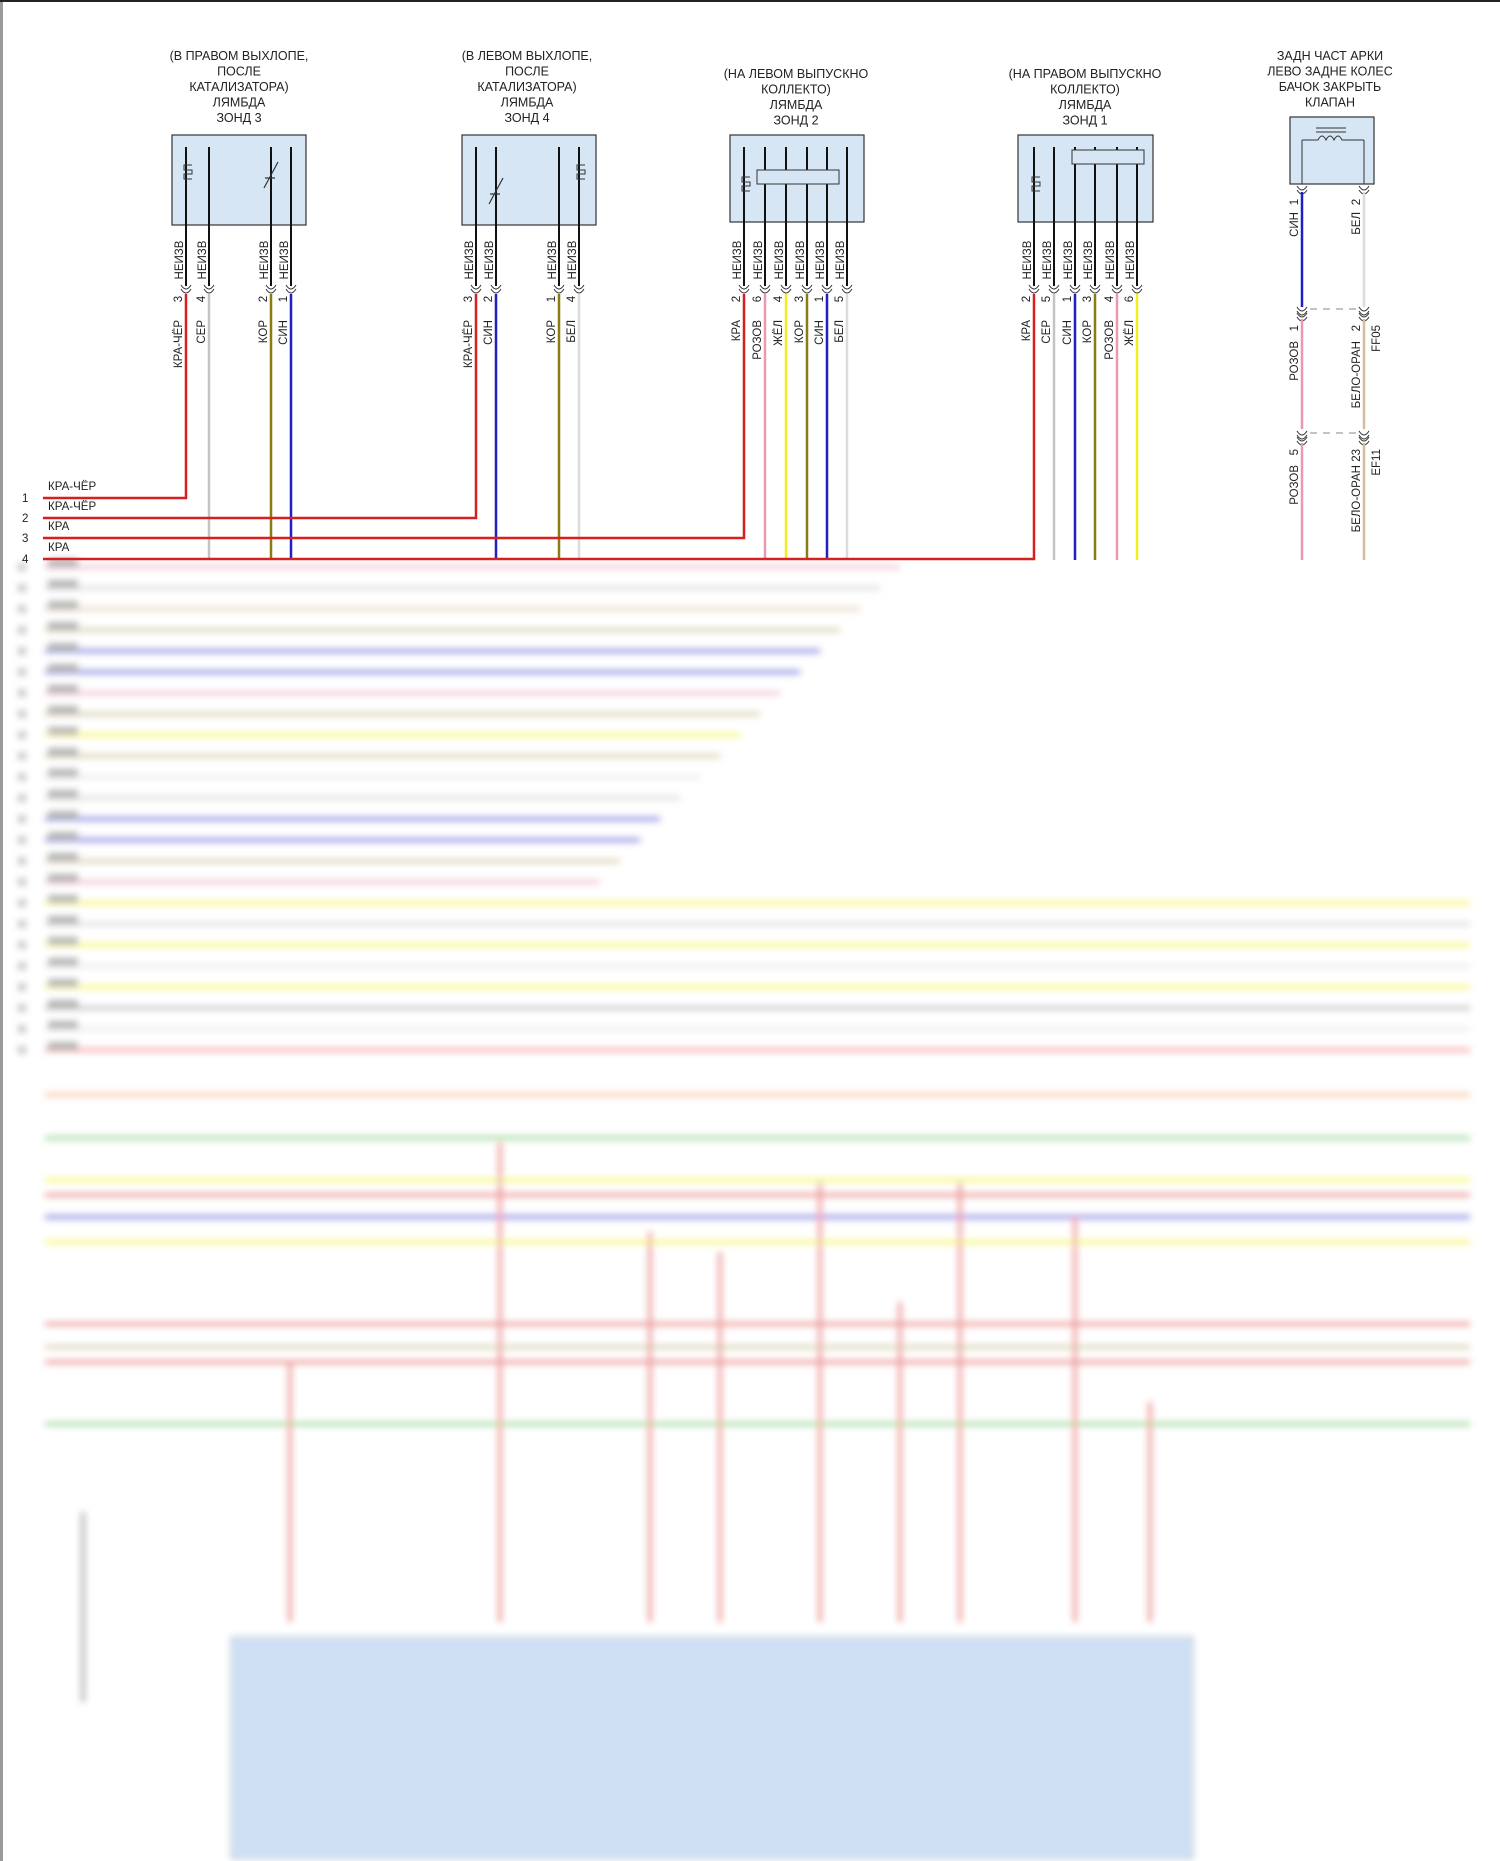  I want to click on connector-title-line: ЛЕВО ЗАДНЕ КОЛЕС, so click(1330, 72).